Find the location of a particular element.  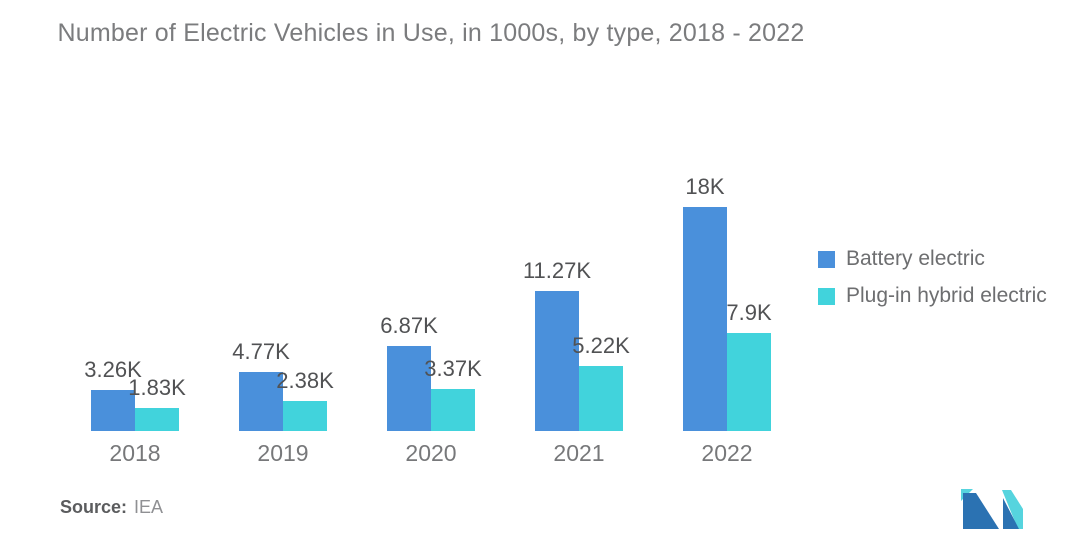

bar-battery-electric-2018 is located at coordinates (113, 410).